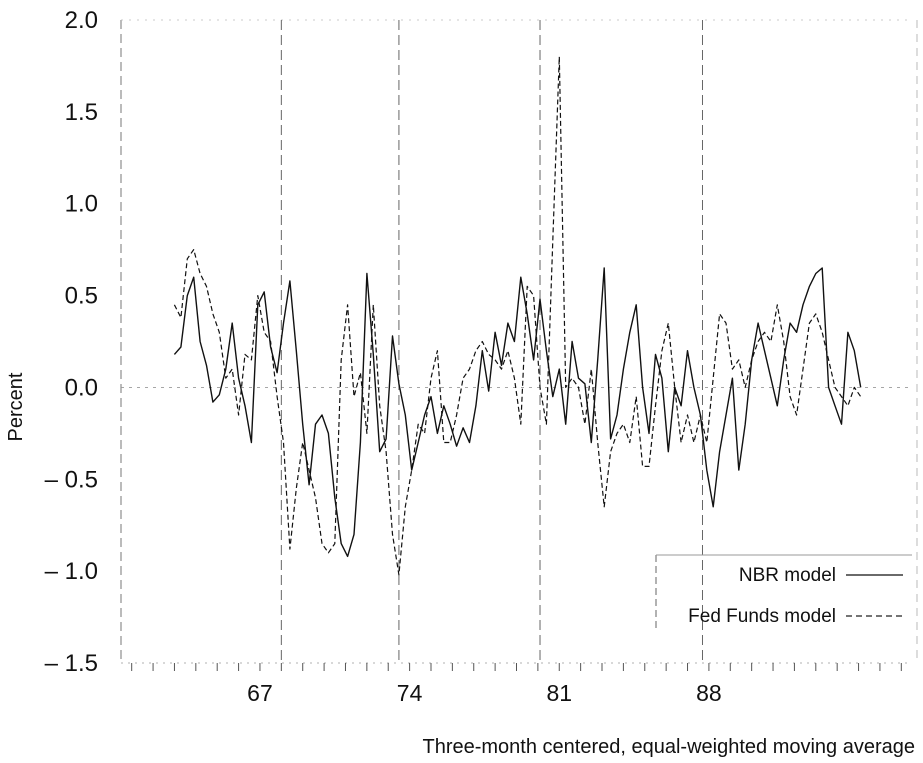  Describe the element at coordinates (71, 571) in the screenshot. I see `y-tick-label: – 1.0` at that location.